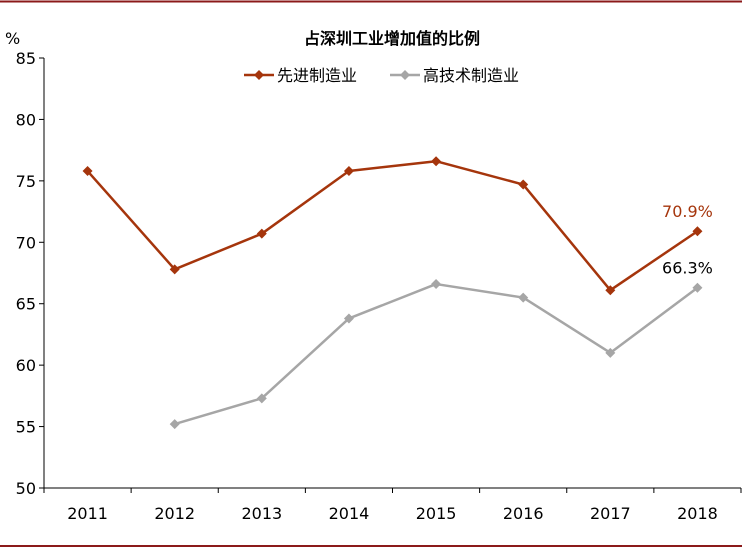 The image size is (742, 548). What do you see at coordinates (26, 119) in the screenshot?
I see `y-tick-label: 80` at bounding box center [26, 119].